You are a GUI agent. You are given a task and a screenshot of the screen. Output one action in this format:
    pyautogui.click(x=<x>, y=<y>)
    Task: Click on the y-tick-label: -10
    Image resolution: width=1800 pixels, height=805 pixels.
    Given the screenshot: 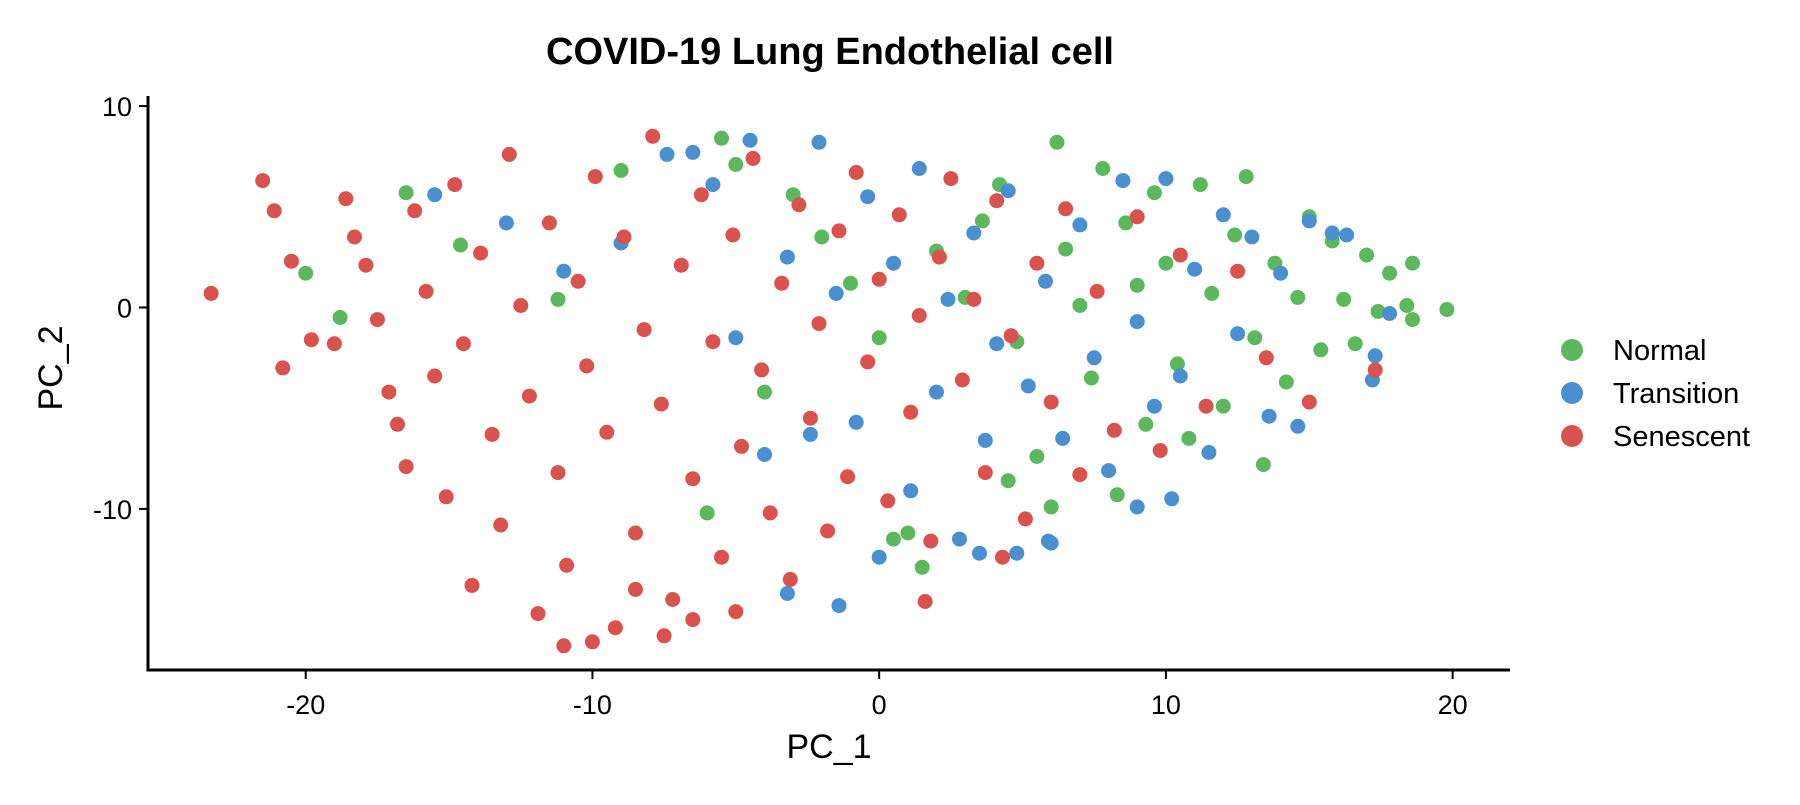 What is the action you would take?
    pyautogui.click(x=112, y=510)
    